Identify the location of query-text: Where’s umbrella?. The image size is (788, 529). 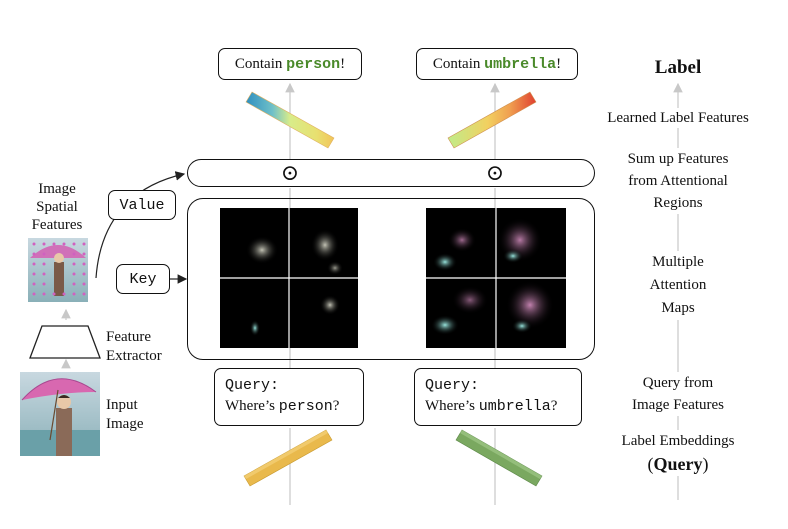
(498, 406).